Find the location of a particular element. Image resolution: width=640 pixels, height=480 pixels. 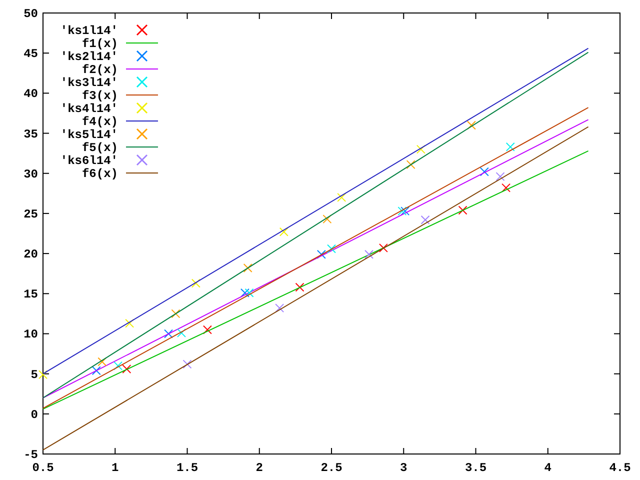

legend-label: f1(x) is located at coordinates (100, 44).